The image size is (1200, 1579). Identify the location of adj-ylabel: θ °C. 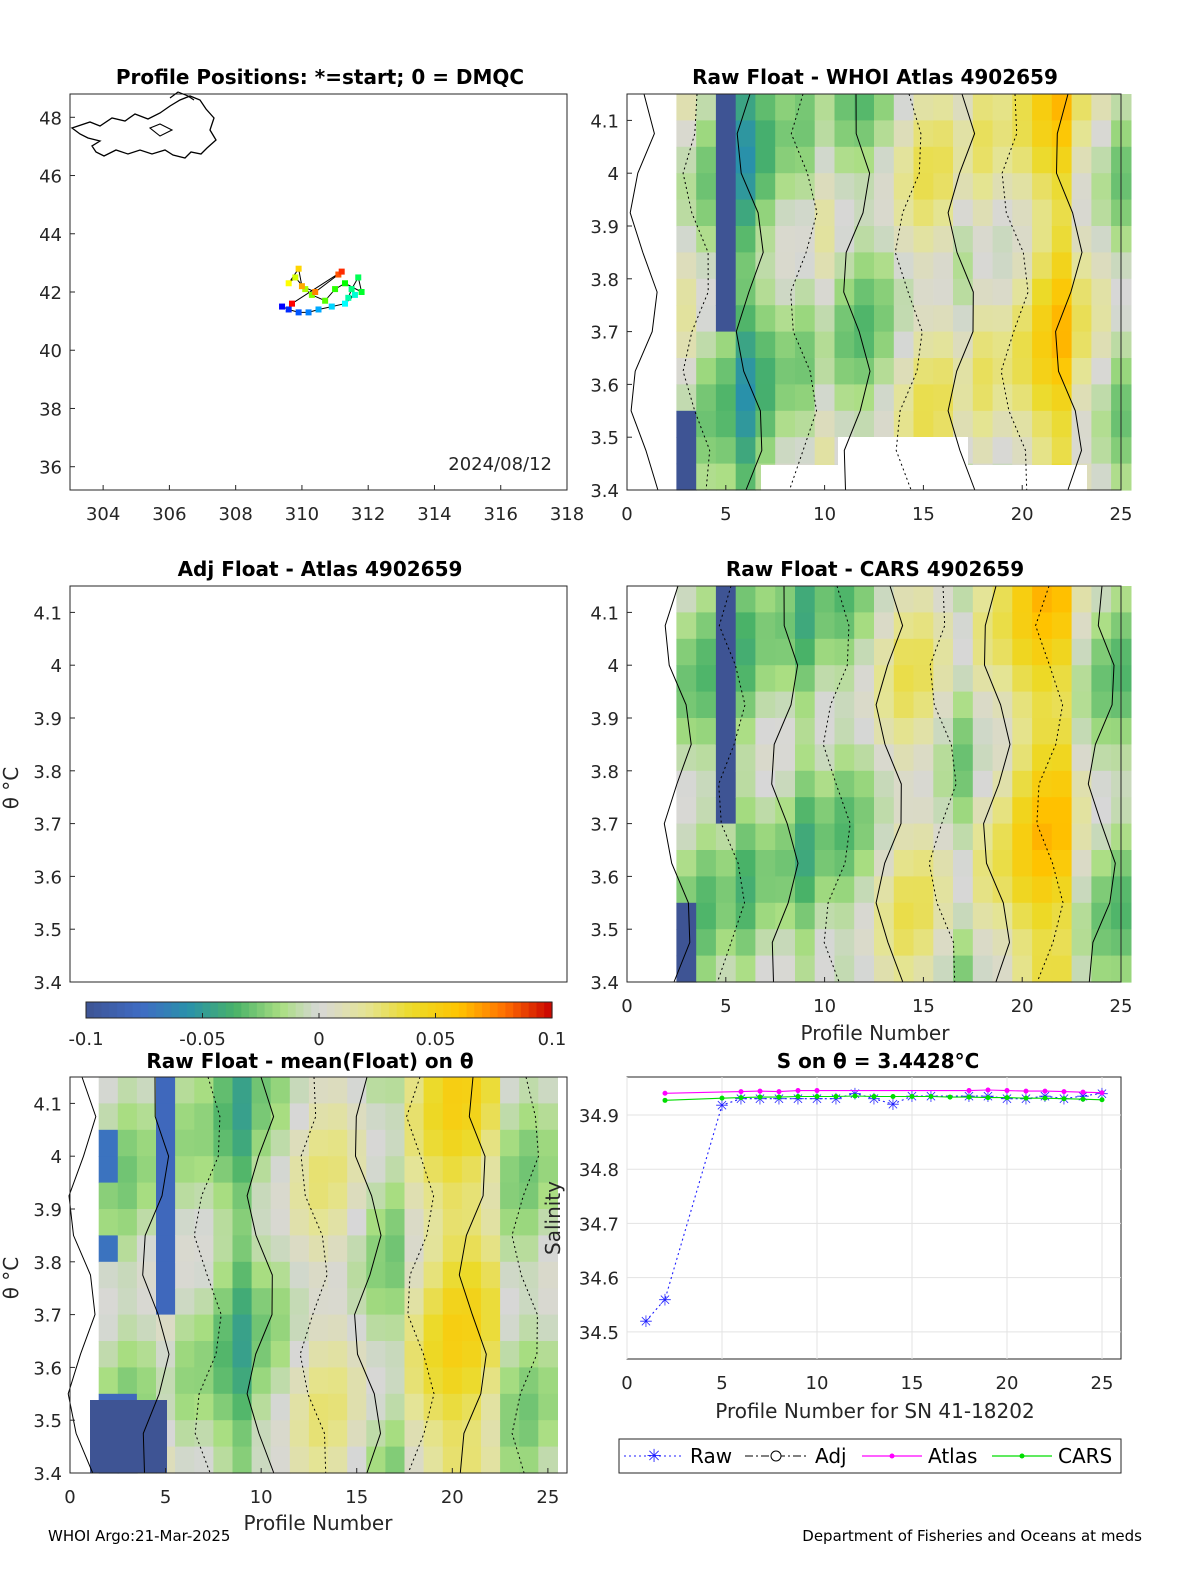
(11, 788).